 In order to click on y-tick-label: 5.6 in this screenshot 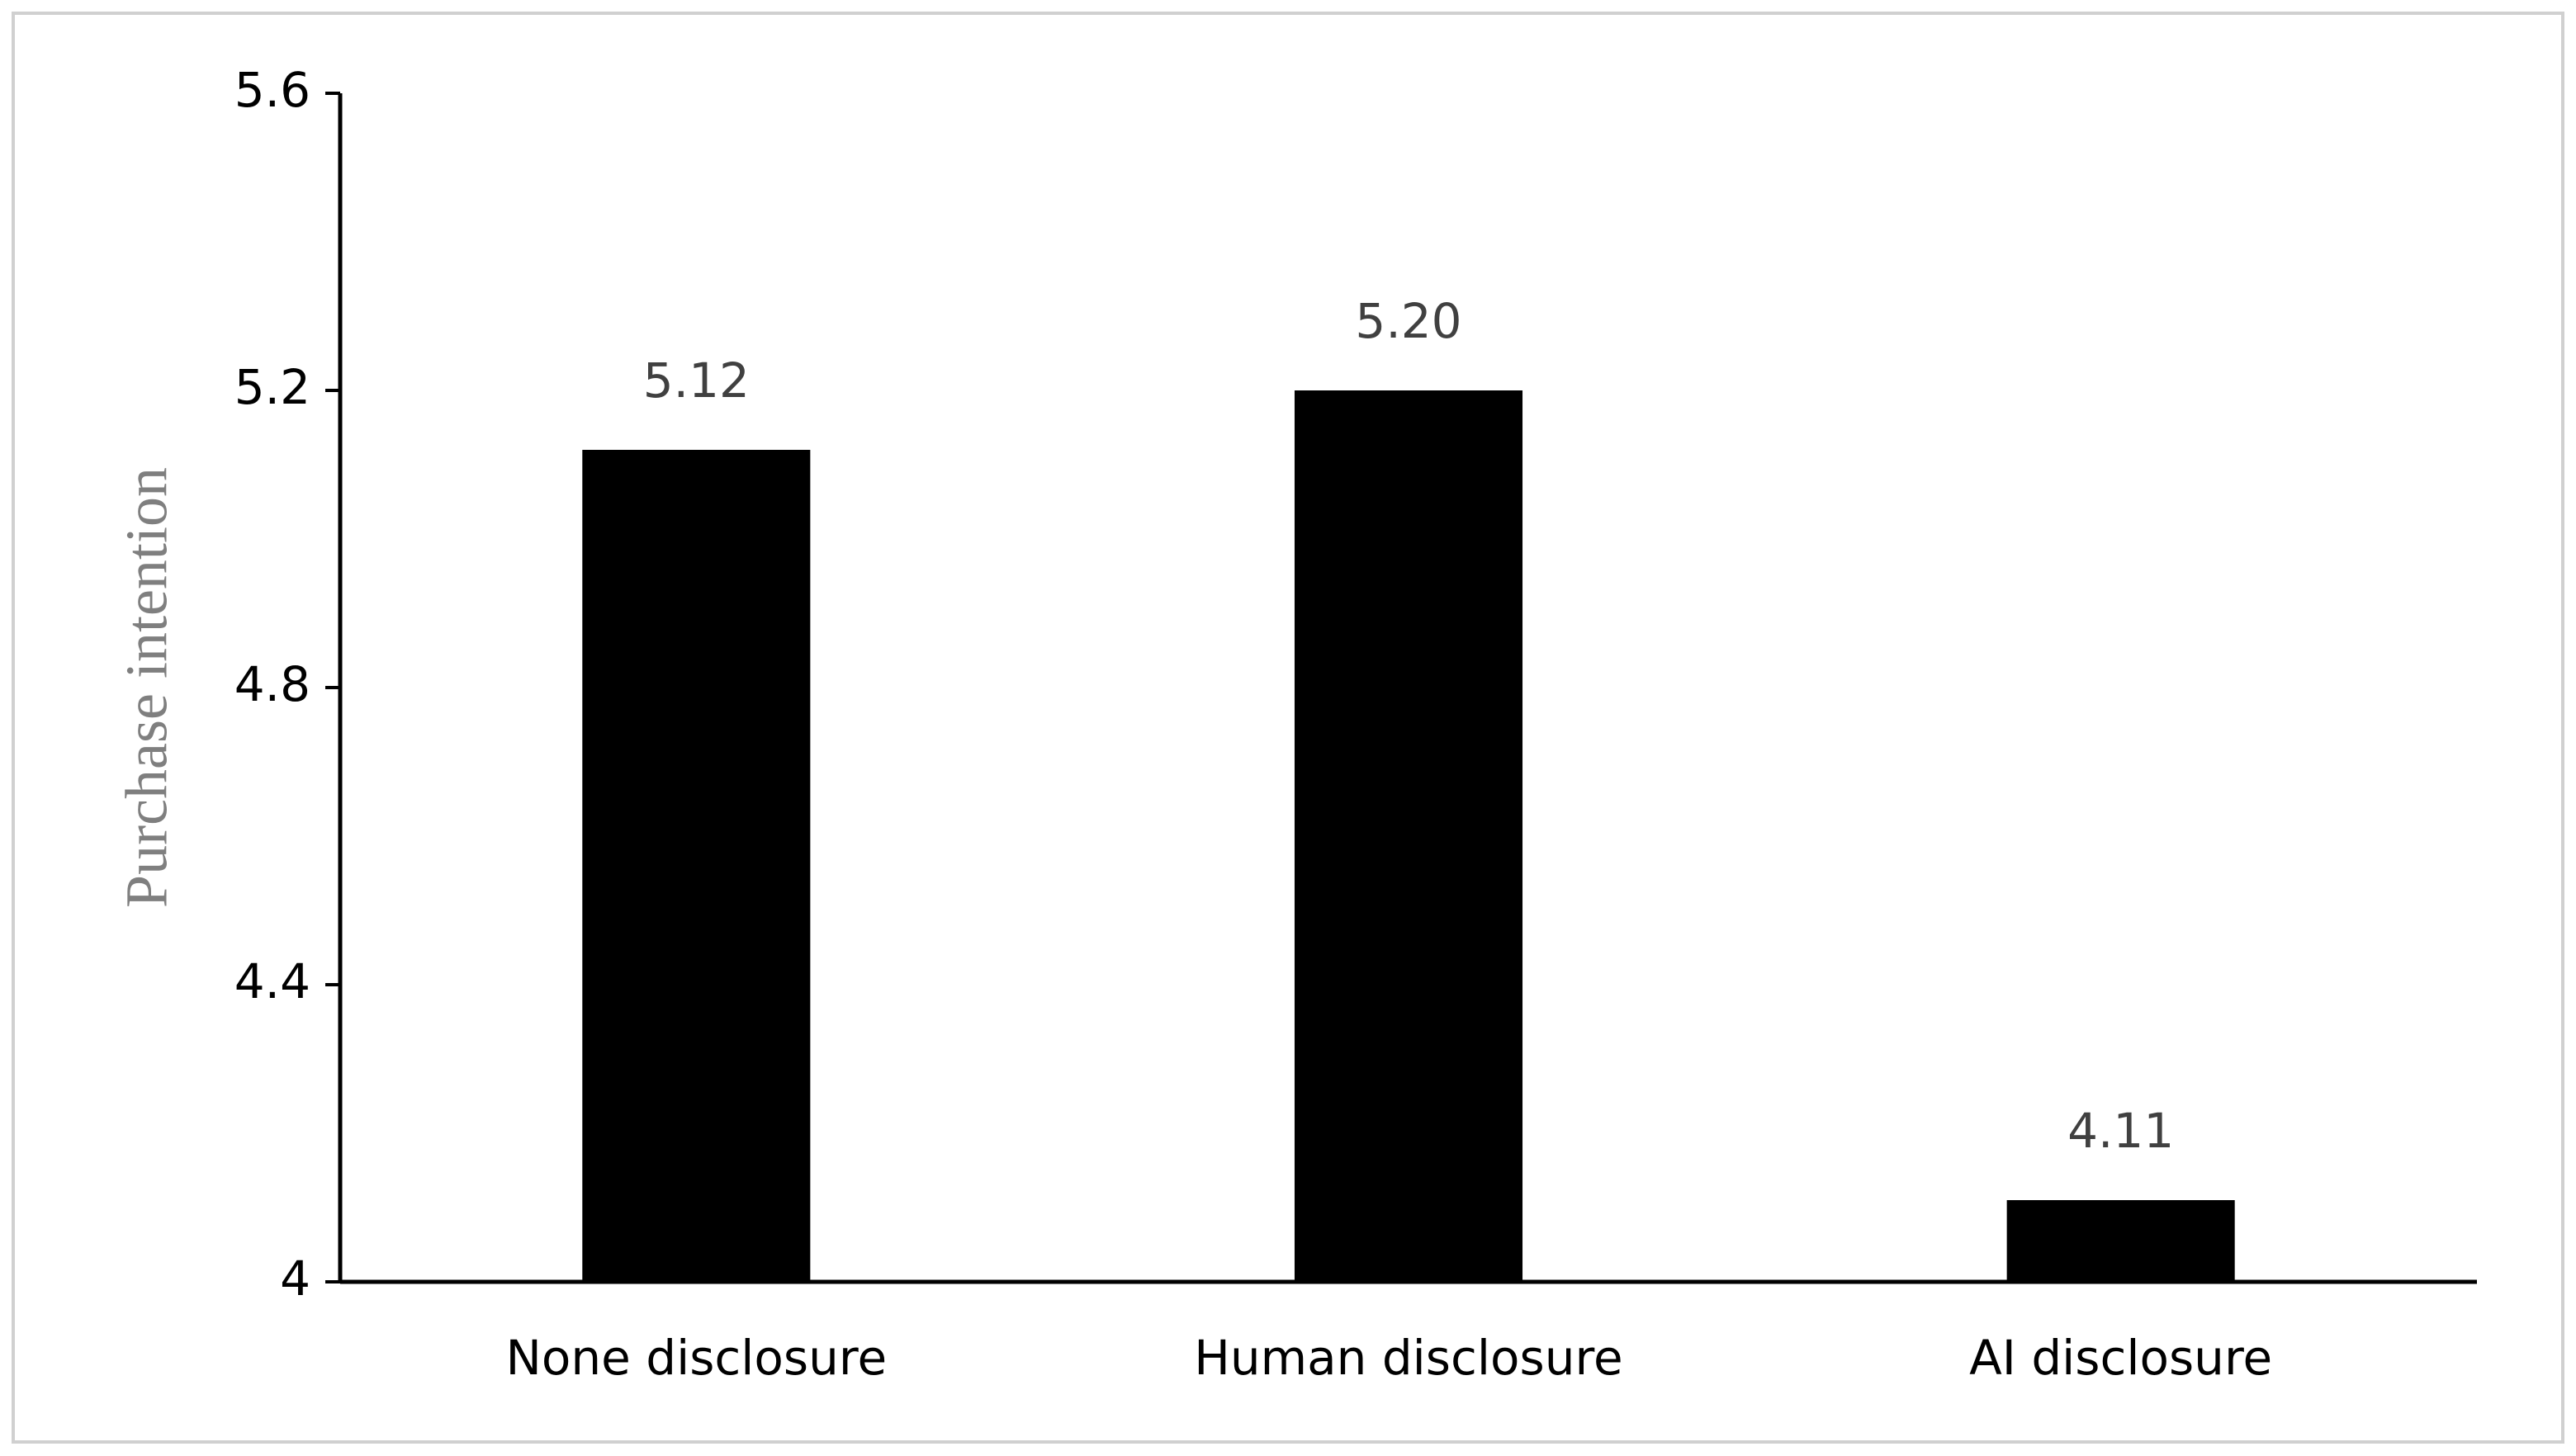, I will do `click(272, 90)`.